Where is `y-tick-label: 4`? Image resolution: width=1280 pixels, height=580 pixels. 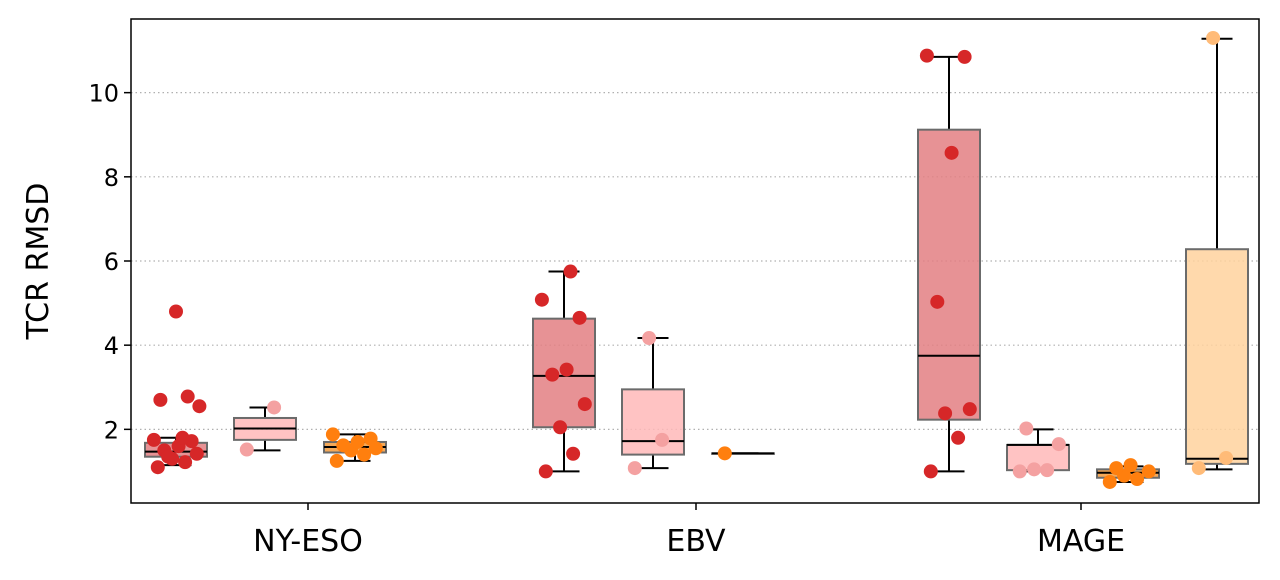
y-tick-label: 4 is located at coordinates (111, 346).